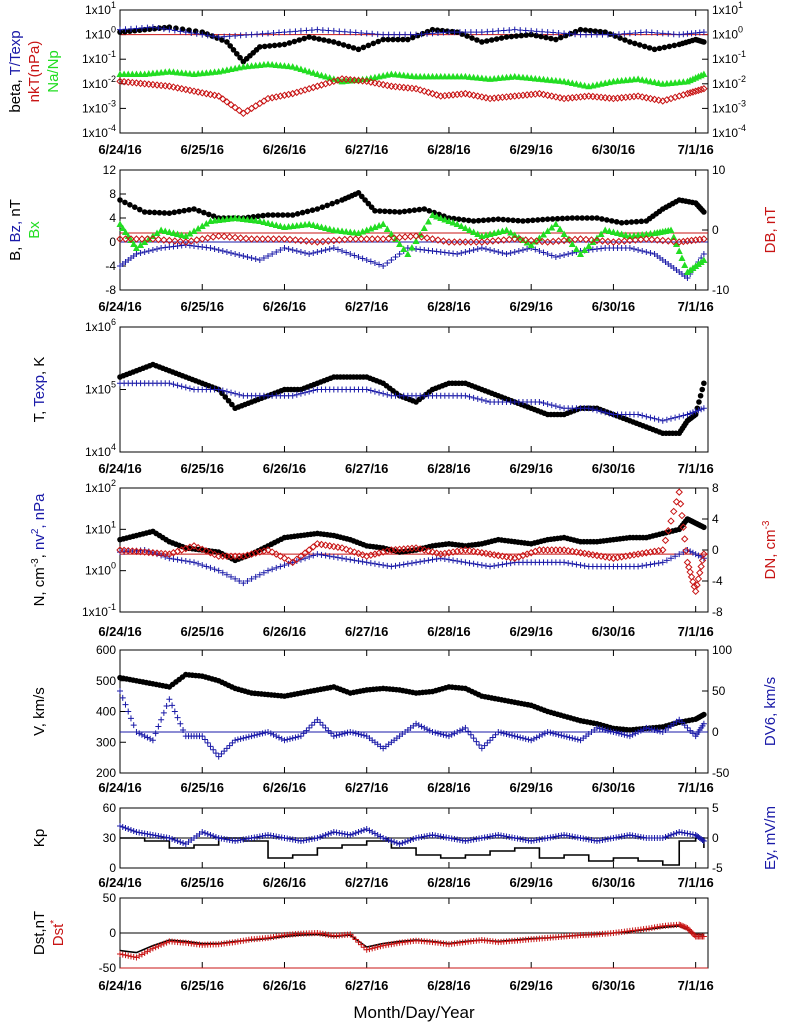 This screenshot has height=1024, width=791. Describe the element at coordinates (727, 8) in the screenshot. I see `right-tick-label: 1x10¹` at that location.